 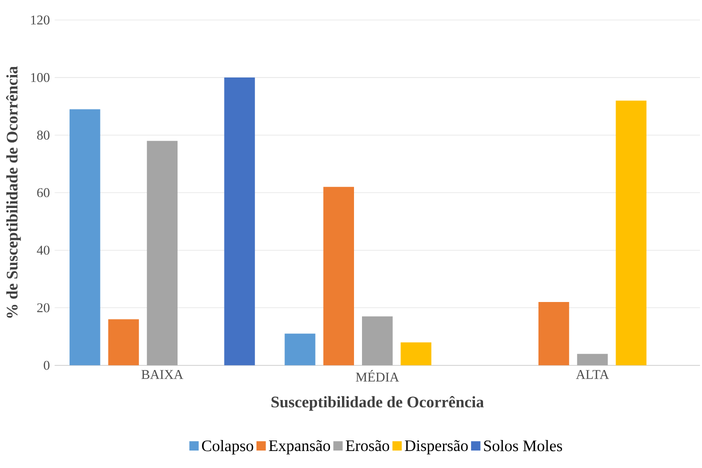 I want to click on legend-label: Colapso, so click(x=228, y=447).